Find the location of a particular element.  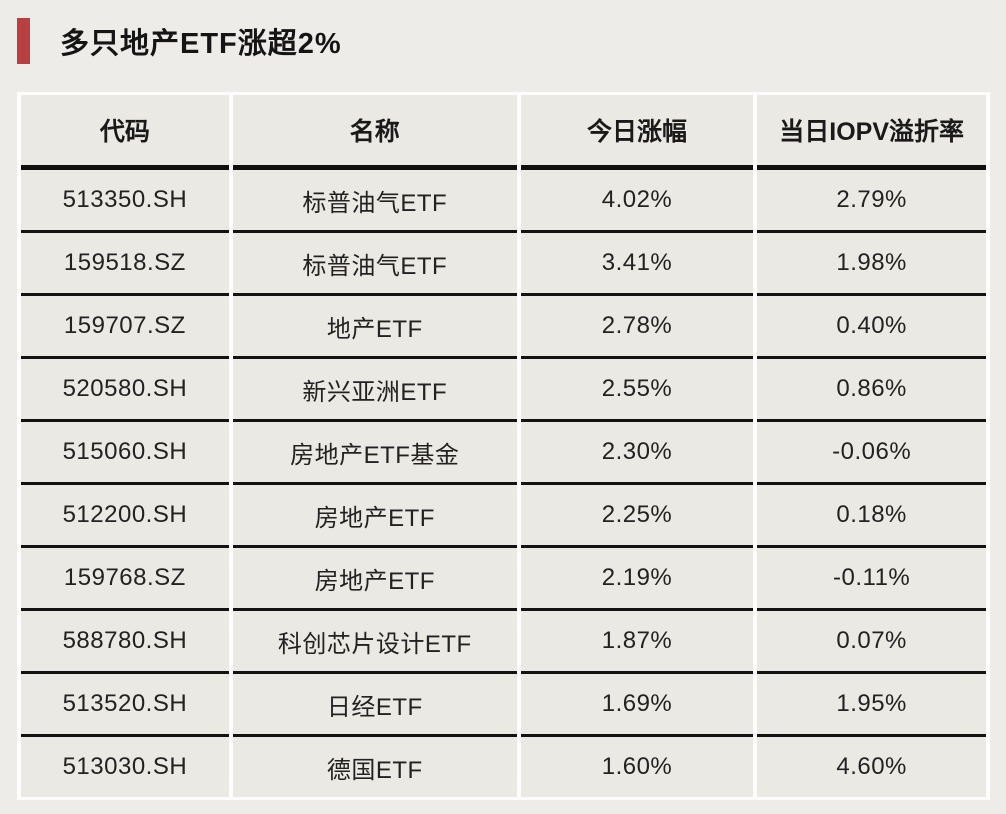

table-row: 513350.SH 标普油气ETF 4.02% 2.79% is located at coordinates (503, 201).